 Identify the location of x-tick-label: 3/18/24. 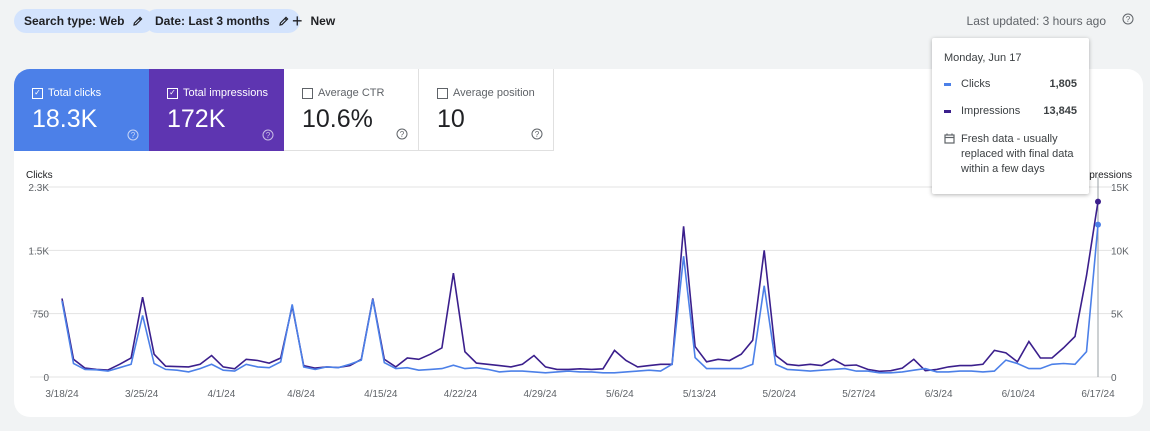
(62, 394).